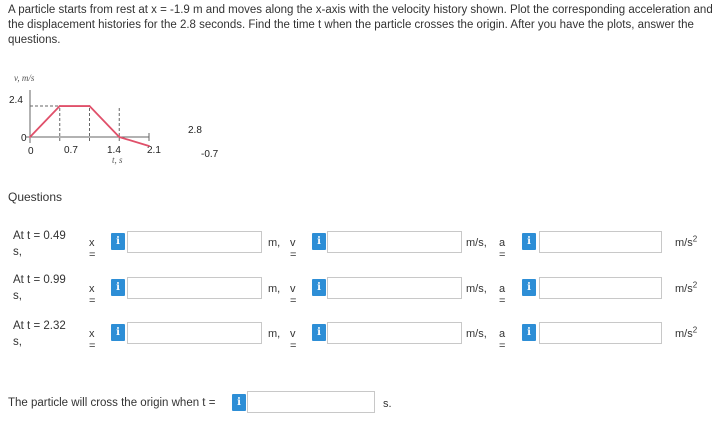  I want to click on v-unit-2: m/s,, so click(476, 289).